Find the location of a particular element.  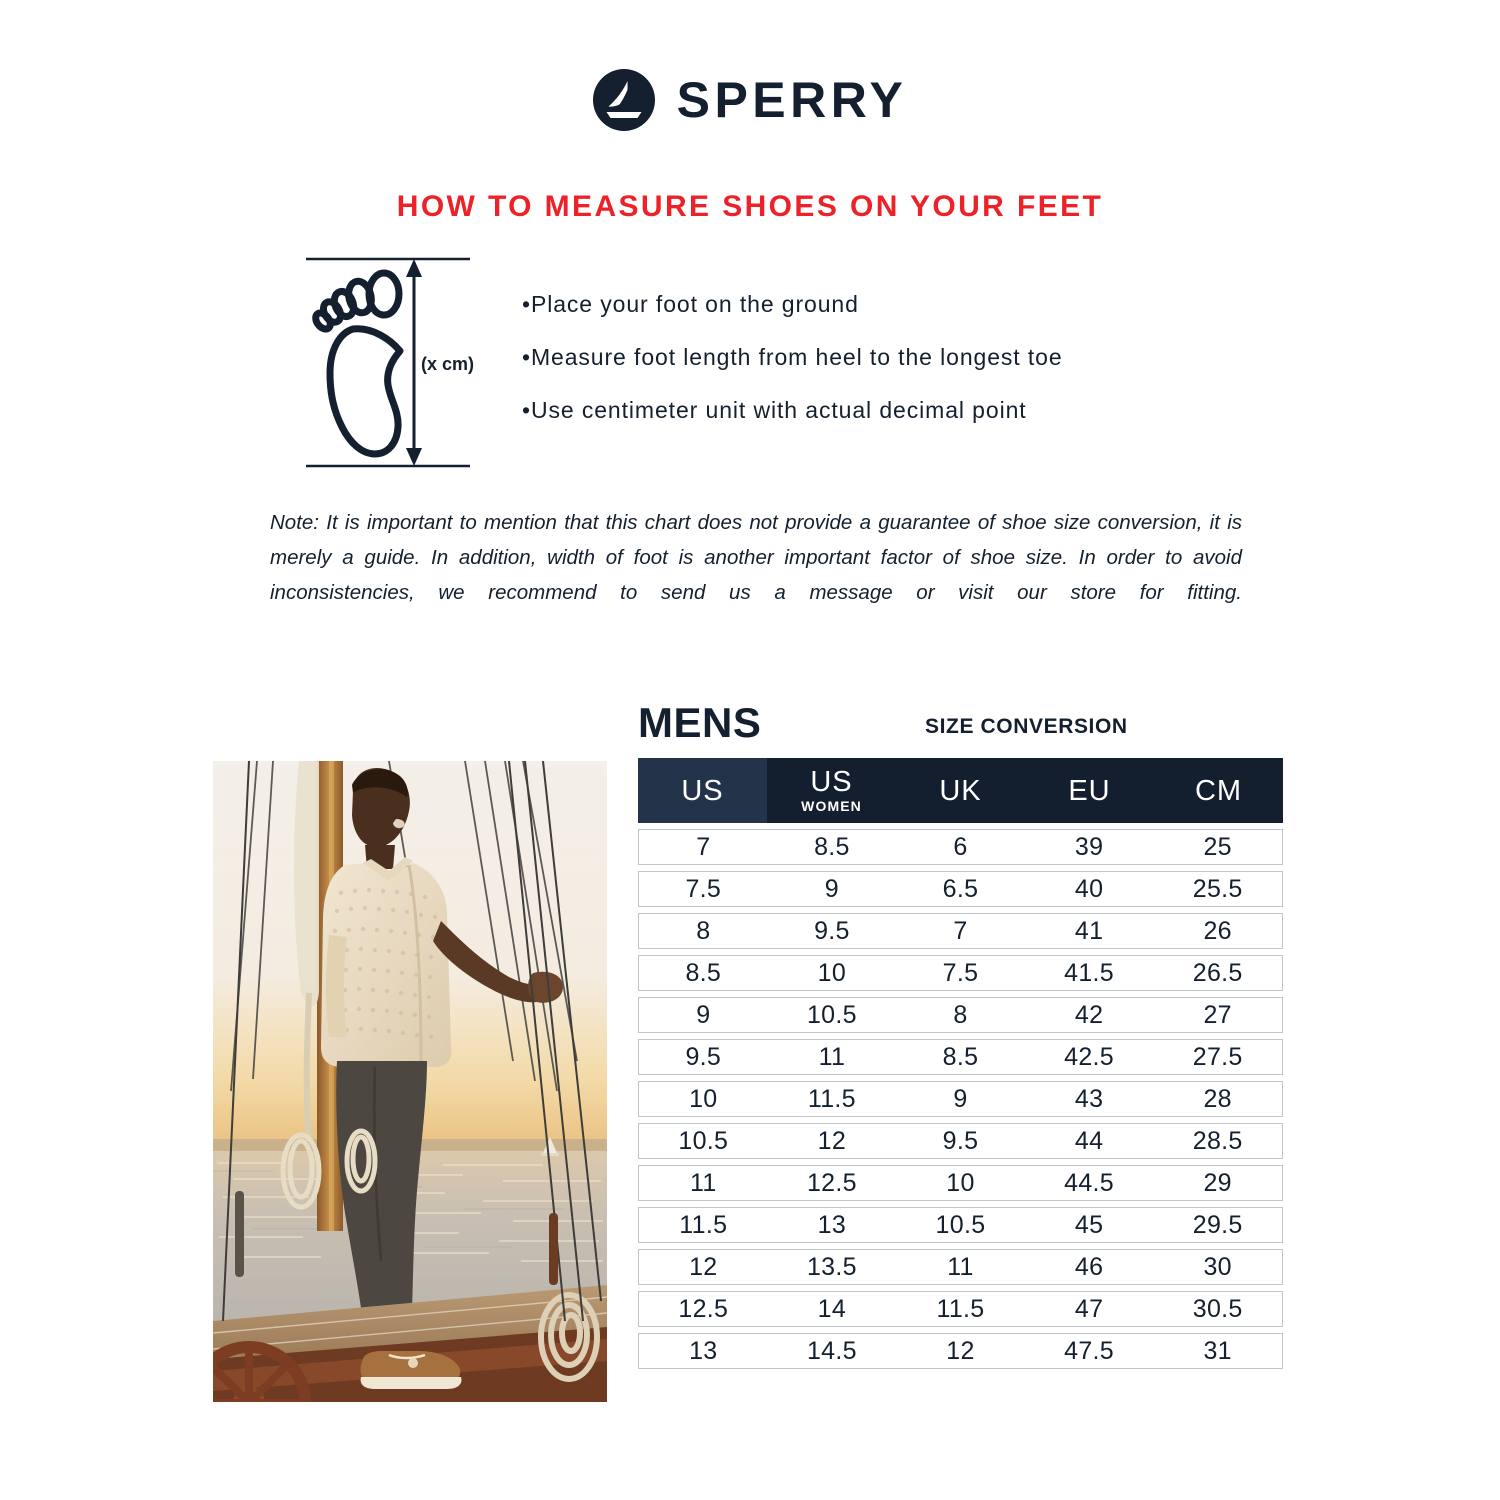

cell-us-women: 9.5 is located at coordinates (832, 930).